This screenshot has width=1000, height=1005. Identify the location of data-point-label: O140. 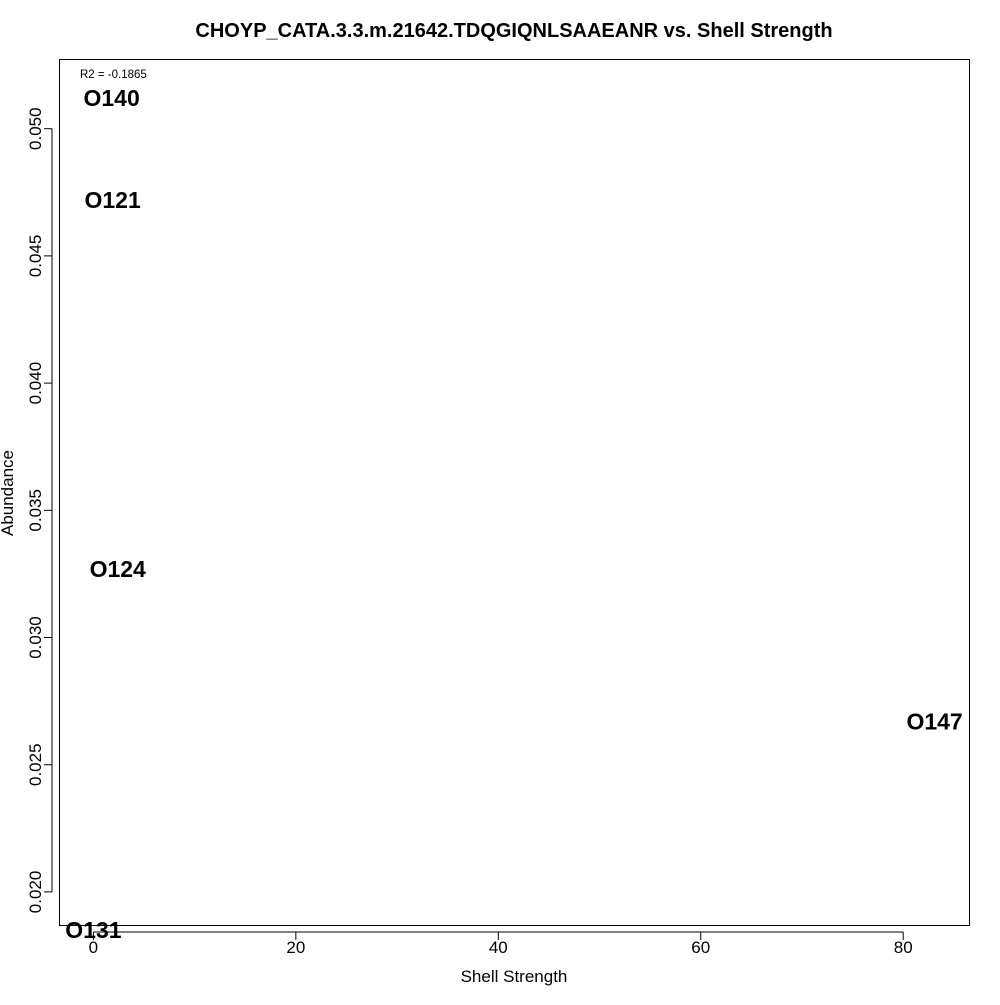
(111, 98).